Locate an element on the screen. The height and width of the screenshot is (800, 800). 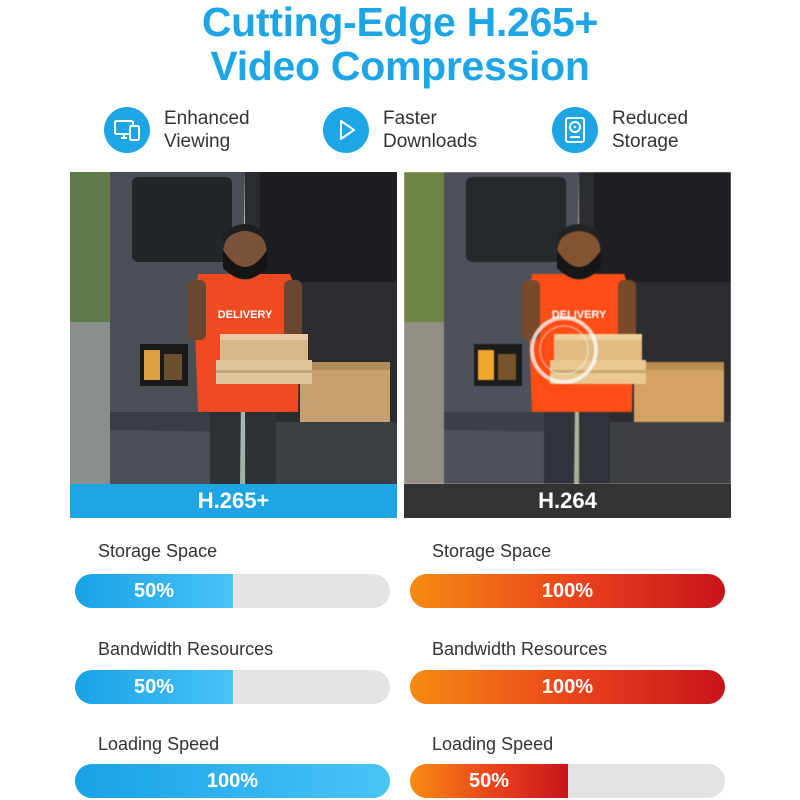
page-title-line2: Video Compression is located at coordinates (400, 66).